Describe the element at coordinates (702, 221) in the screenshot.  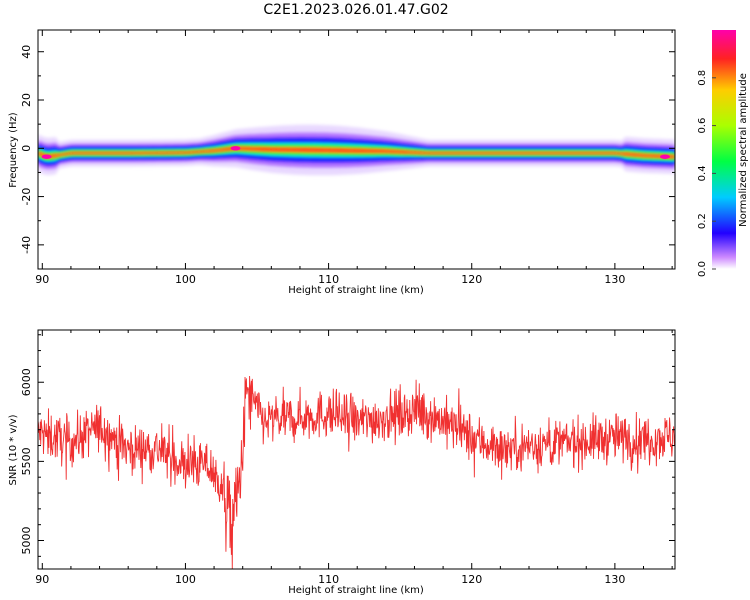
I see `colorbar-tick-label: 0.2` at that location.